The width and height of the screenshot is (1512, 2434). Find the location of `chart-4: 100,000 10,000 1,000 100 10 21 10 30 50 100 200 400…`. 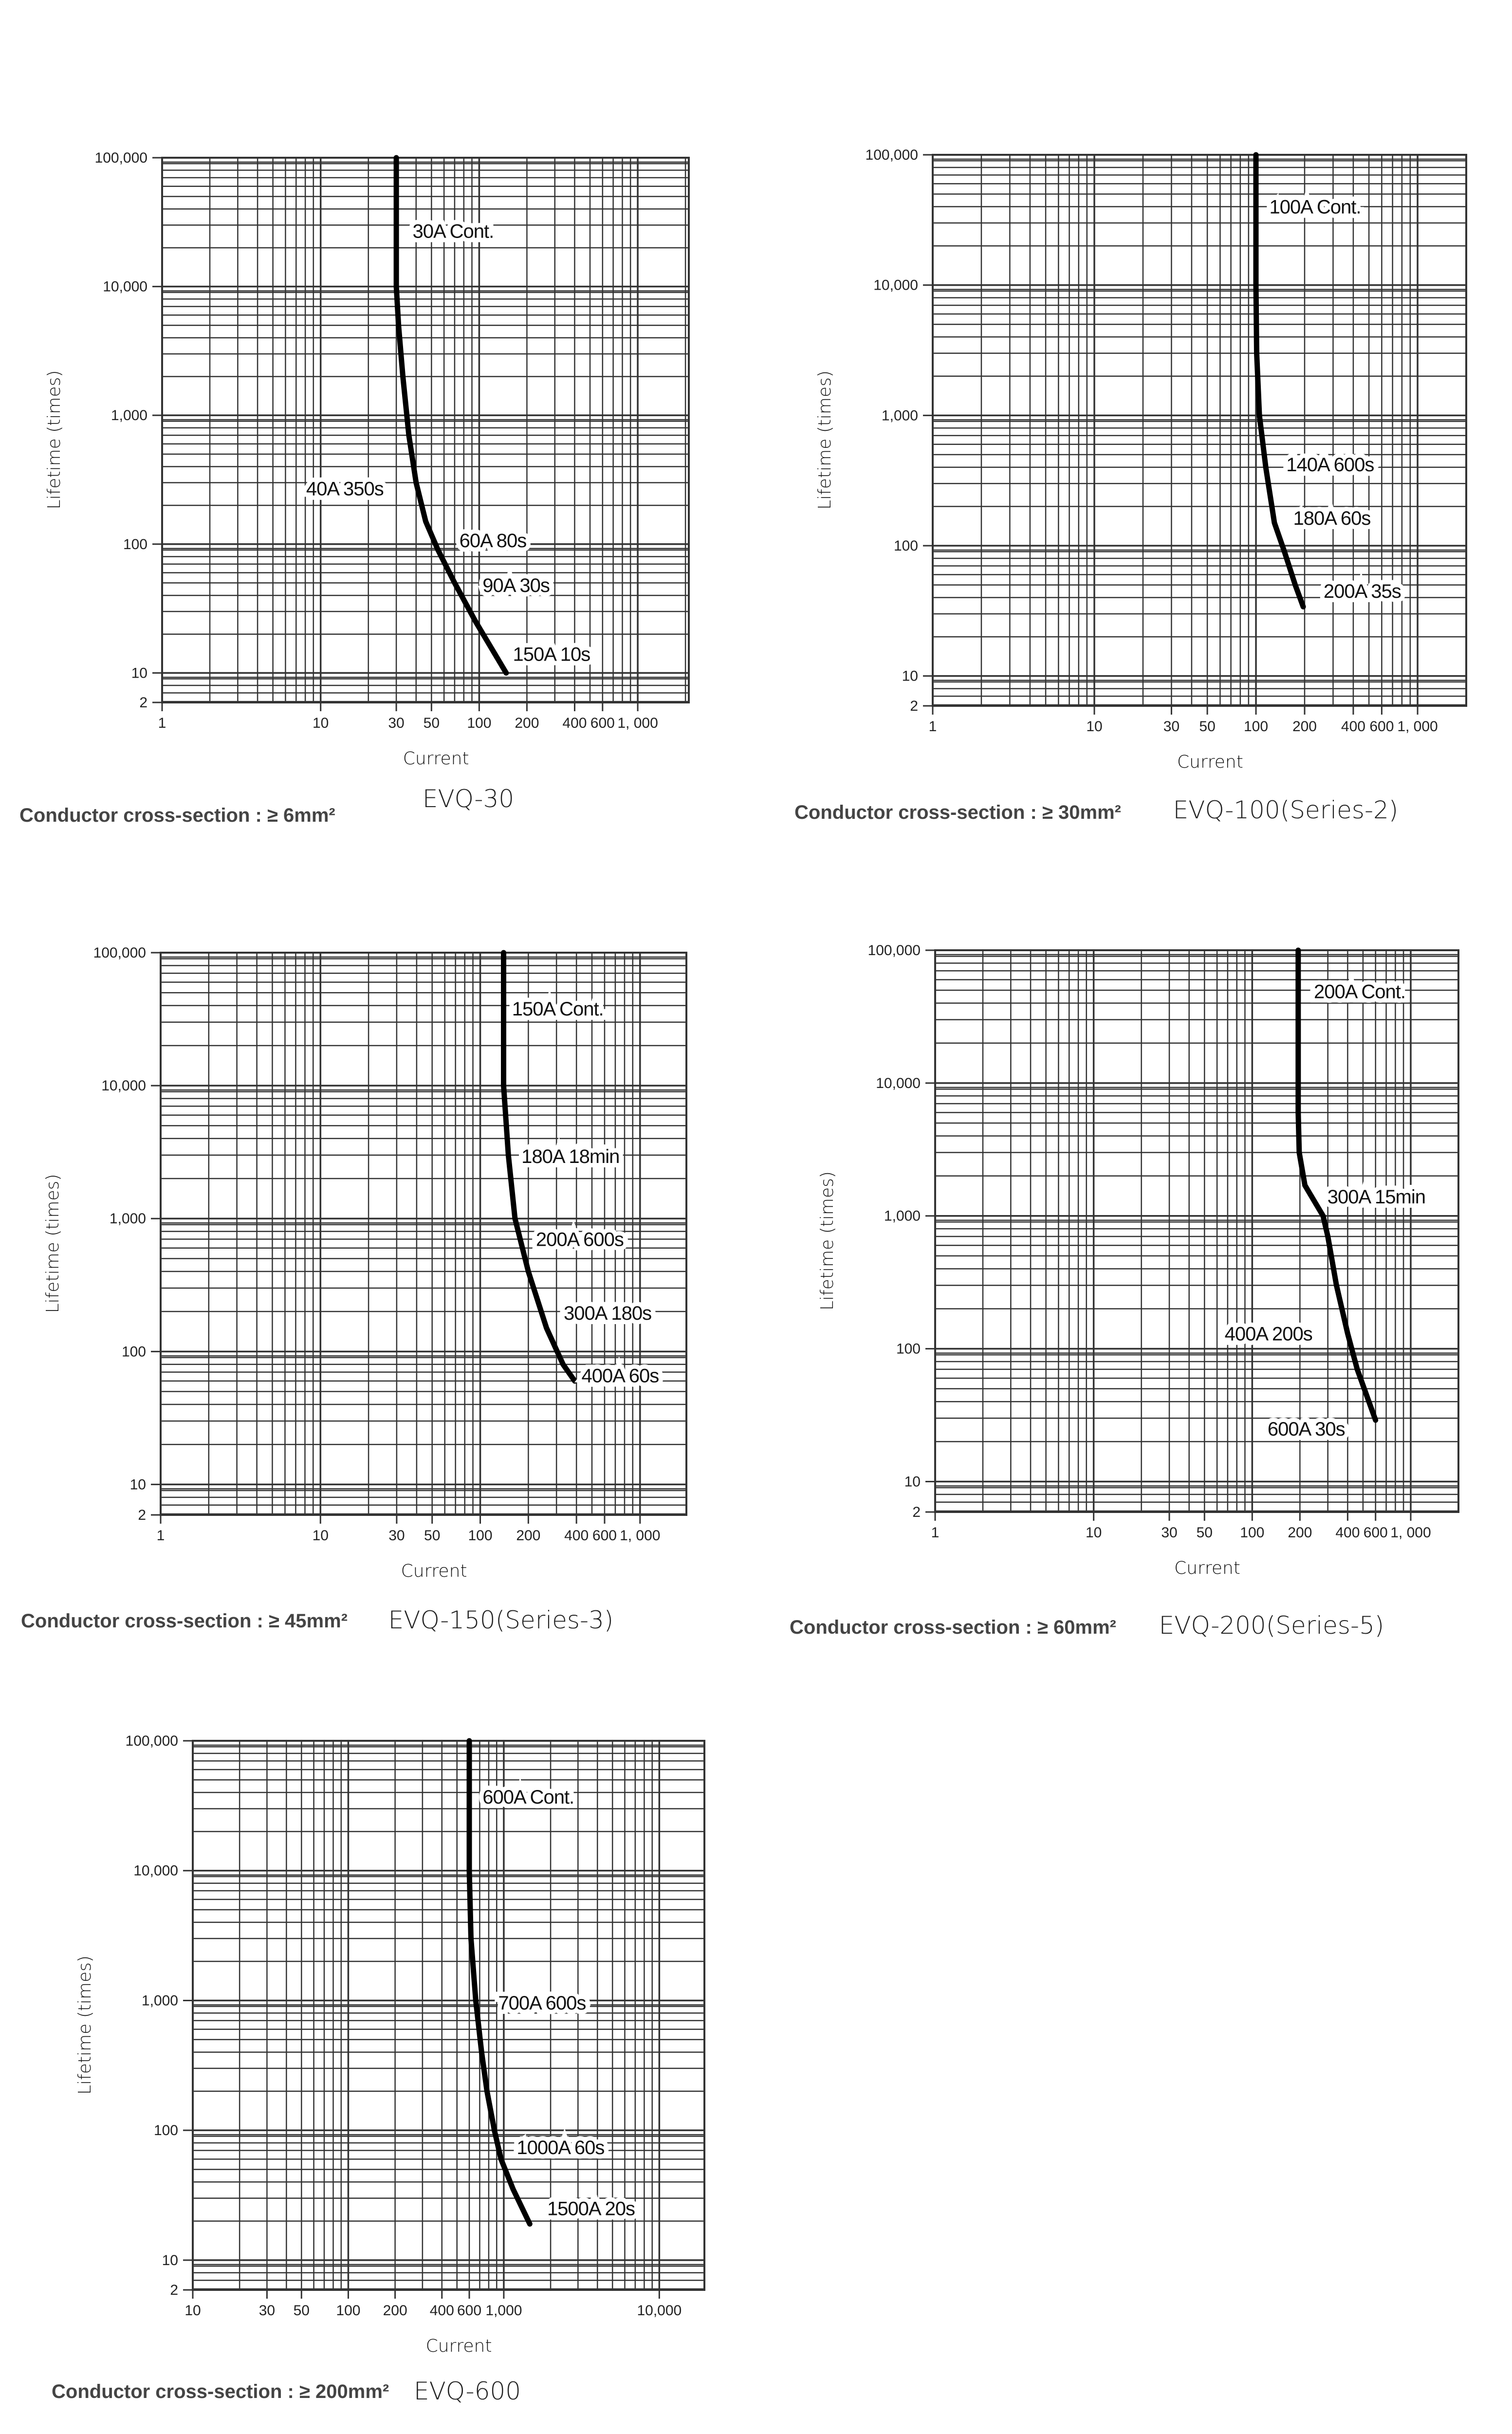

chart-4: 100,000 10,000 1,000 100 10 21 10 30 50 100 200 400… is located at coordinates (1124, 1291).